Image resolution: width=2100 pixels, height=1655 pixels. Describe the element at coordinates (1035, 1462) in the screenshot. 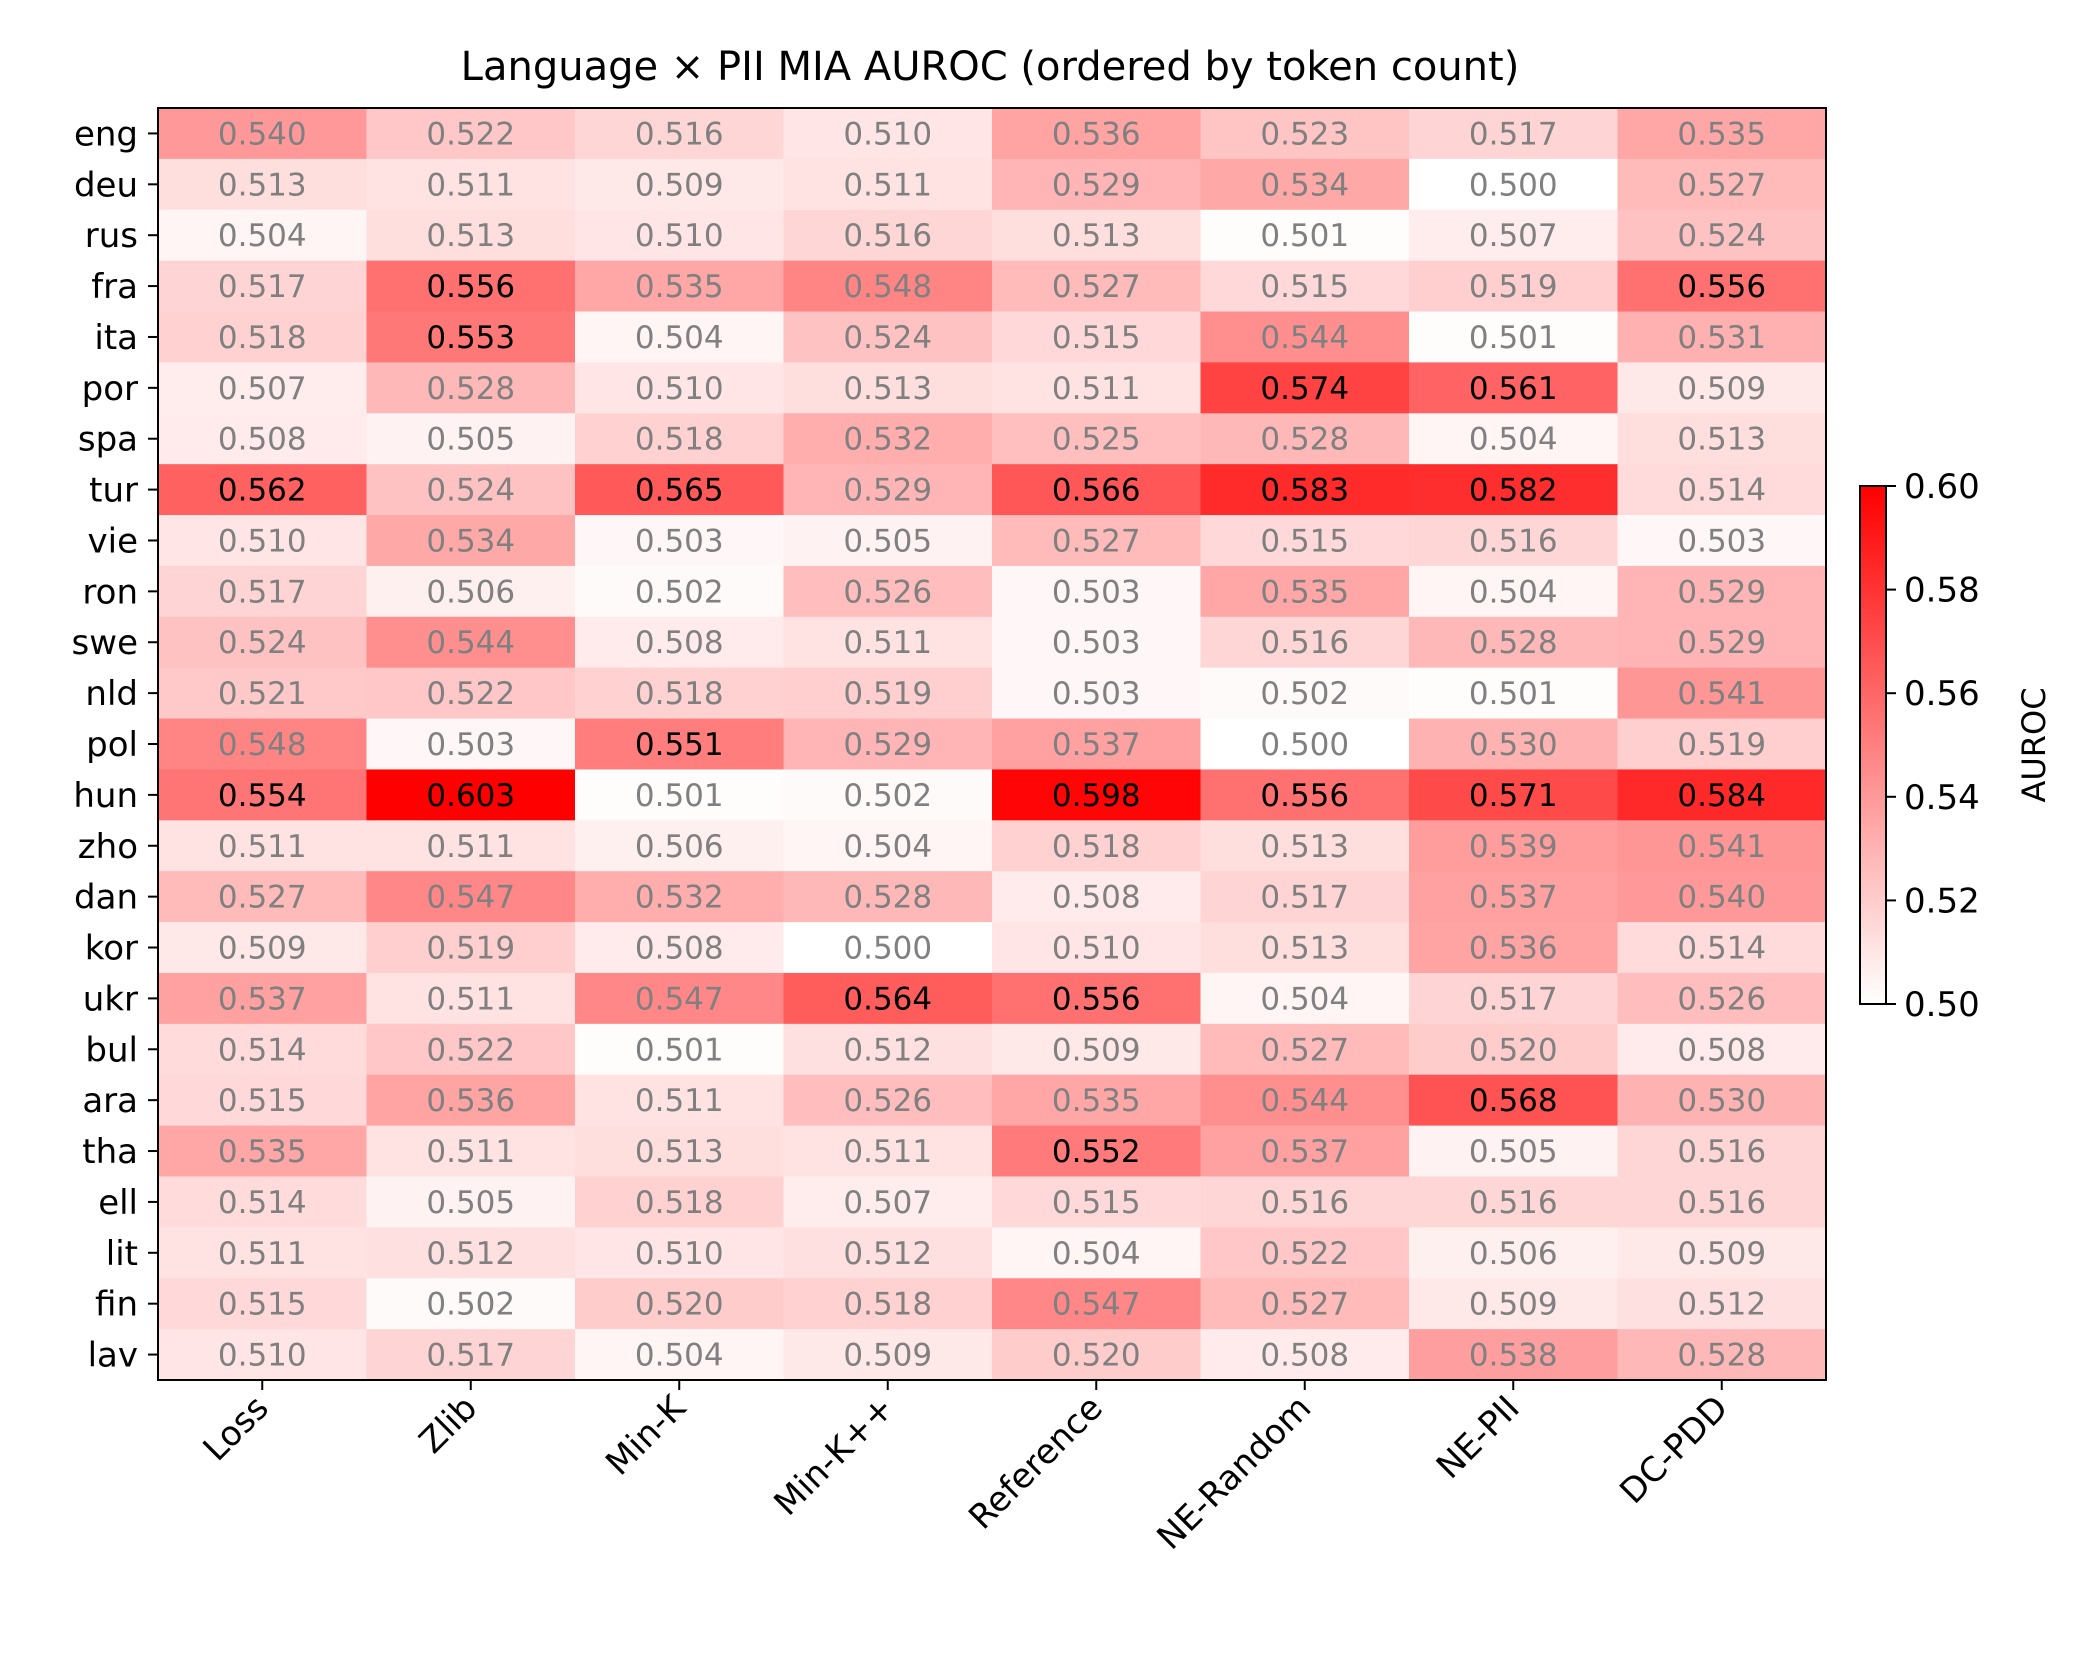

I see `x-tick-label: Reference` at that location.